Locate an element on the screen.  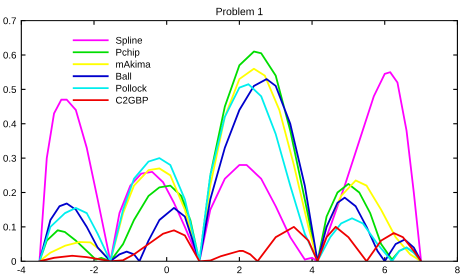
y-tick-label: 0.1 is located at coordinates (9, 227).